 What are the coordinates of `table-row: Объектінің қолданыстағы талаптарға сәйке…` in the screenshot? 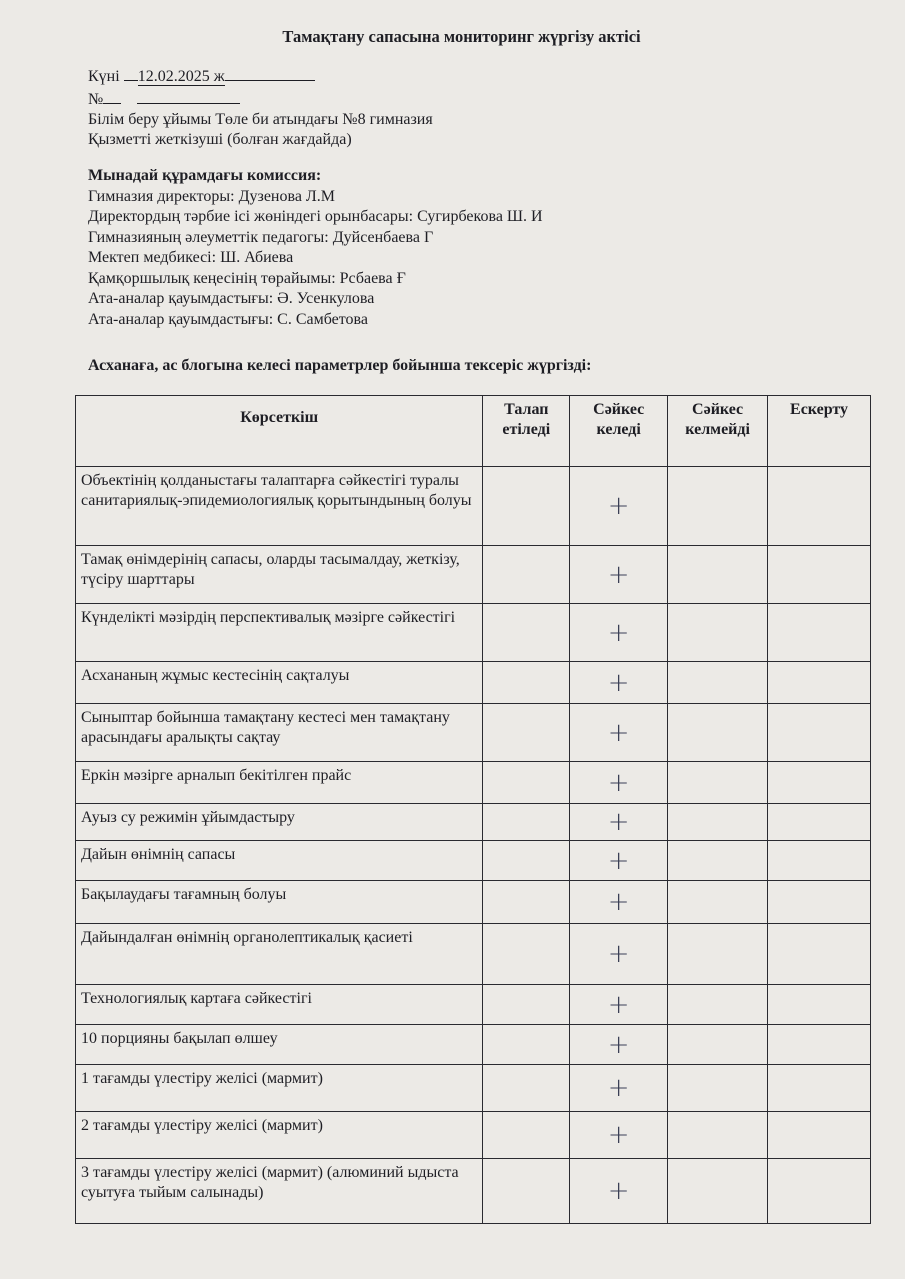 It's located at (472, 506).